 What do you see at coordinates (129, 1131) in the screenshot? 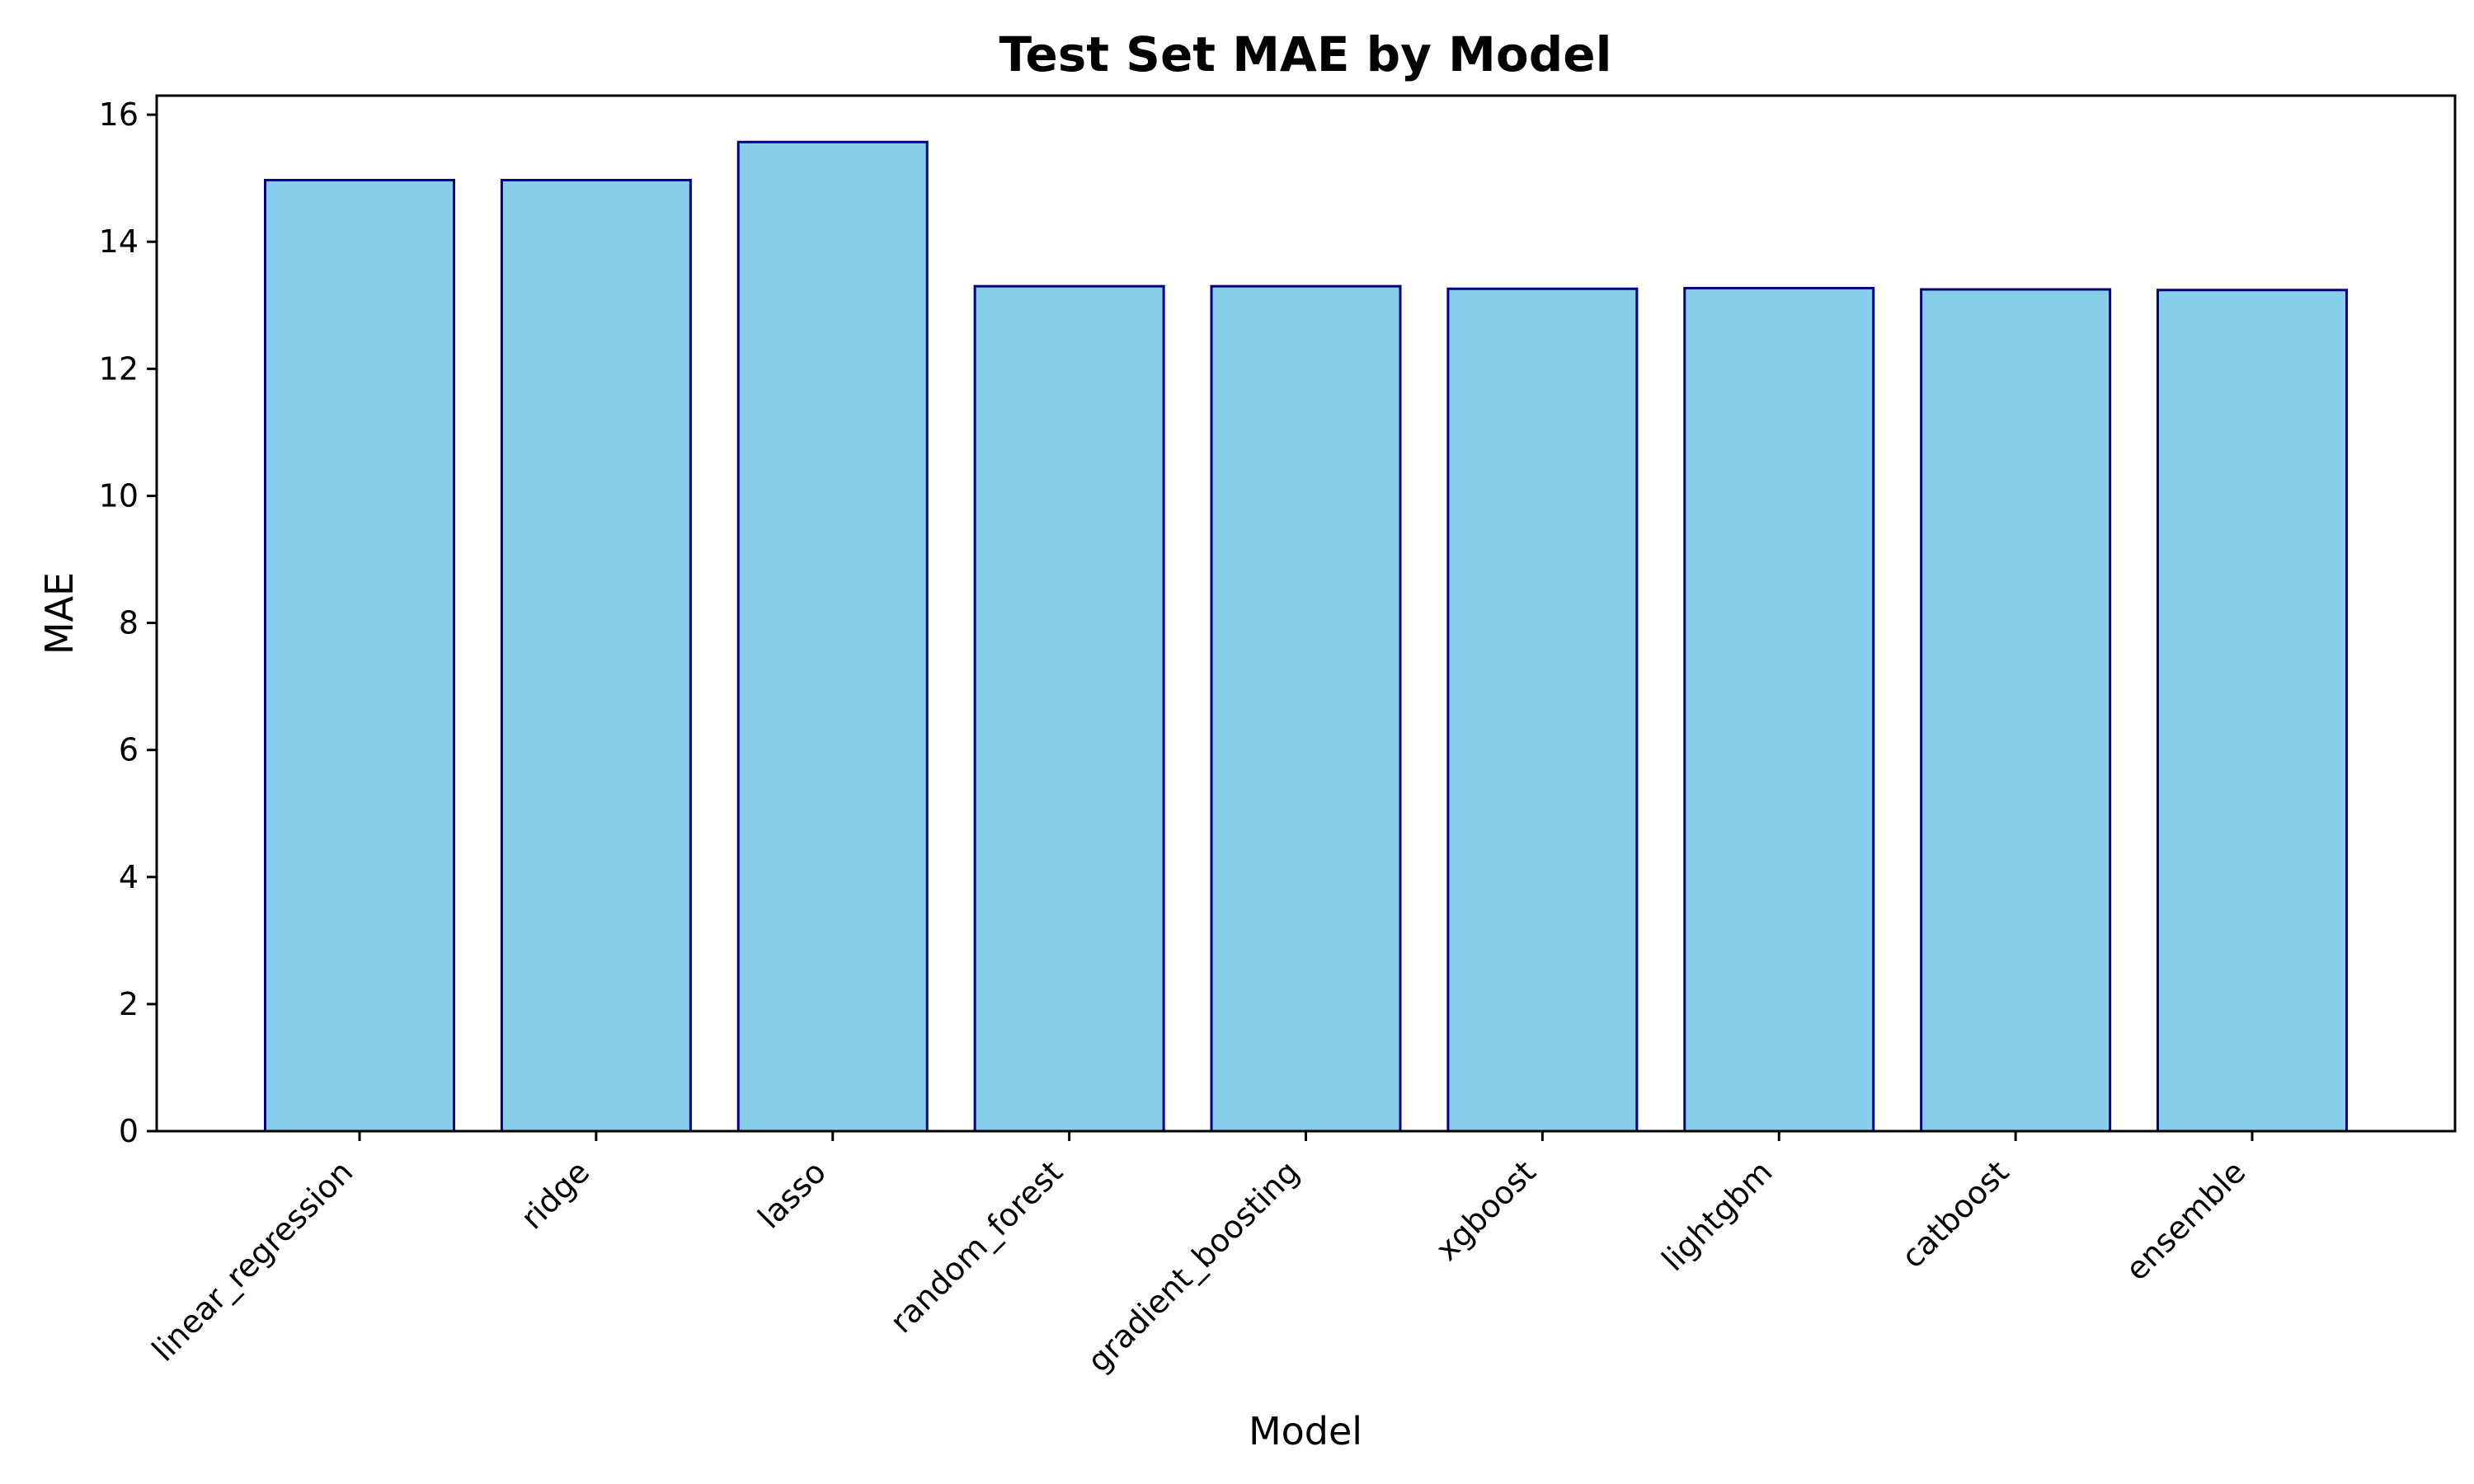
I see `y-tick-label: 0` at bounding box center [129, 1131].